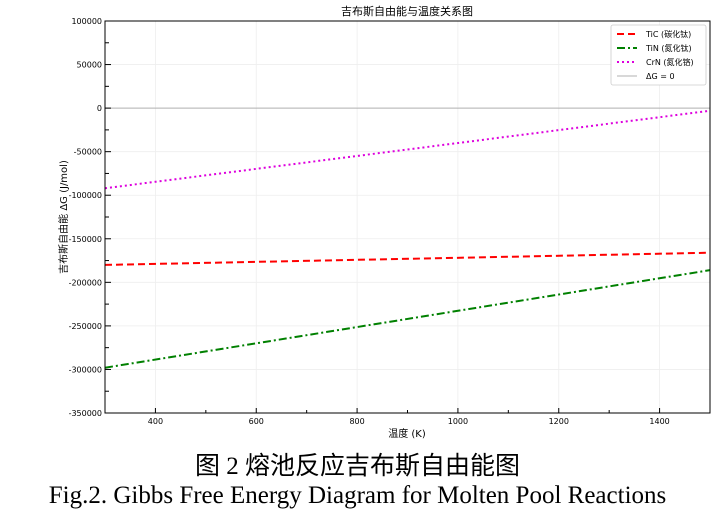 The width and height of the screenshot is (715, 520). I want to click on x-tick-label: 400, so click(155, 421).